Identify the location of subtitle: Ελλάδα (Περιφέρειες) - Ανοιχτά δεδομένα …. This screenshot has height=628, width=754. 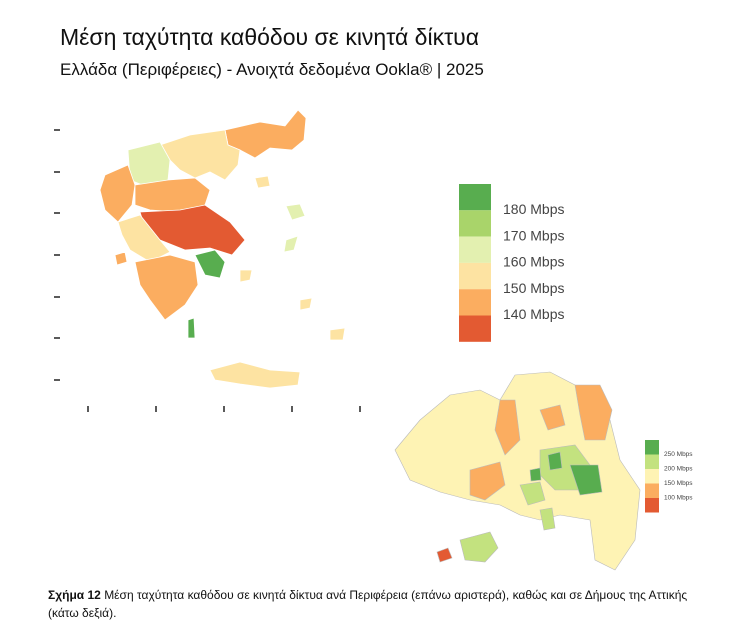
(272, 69).